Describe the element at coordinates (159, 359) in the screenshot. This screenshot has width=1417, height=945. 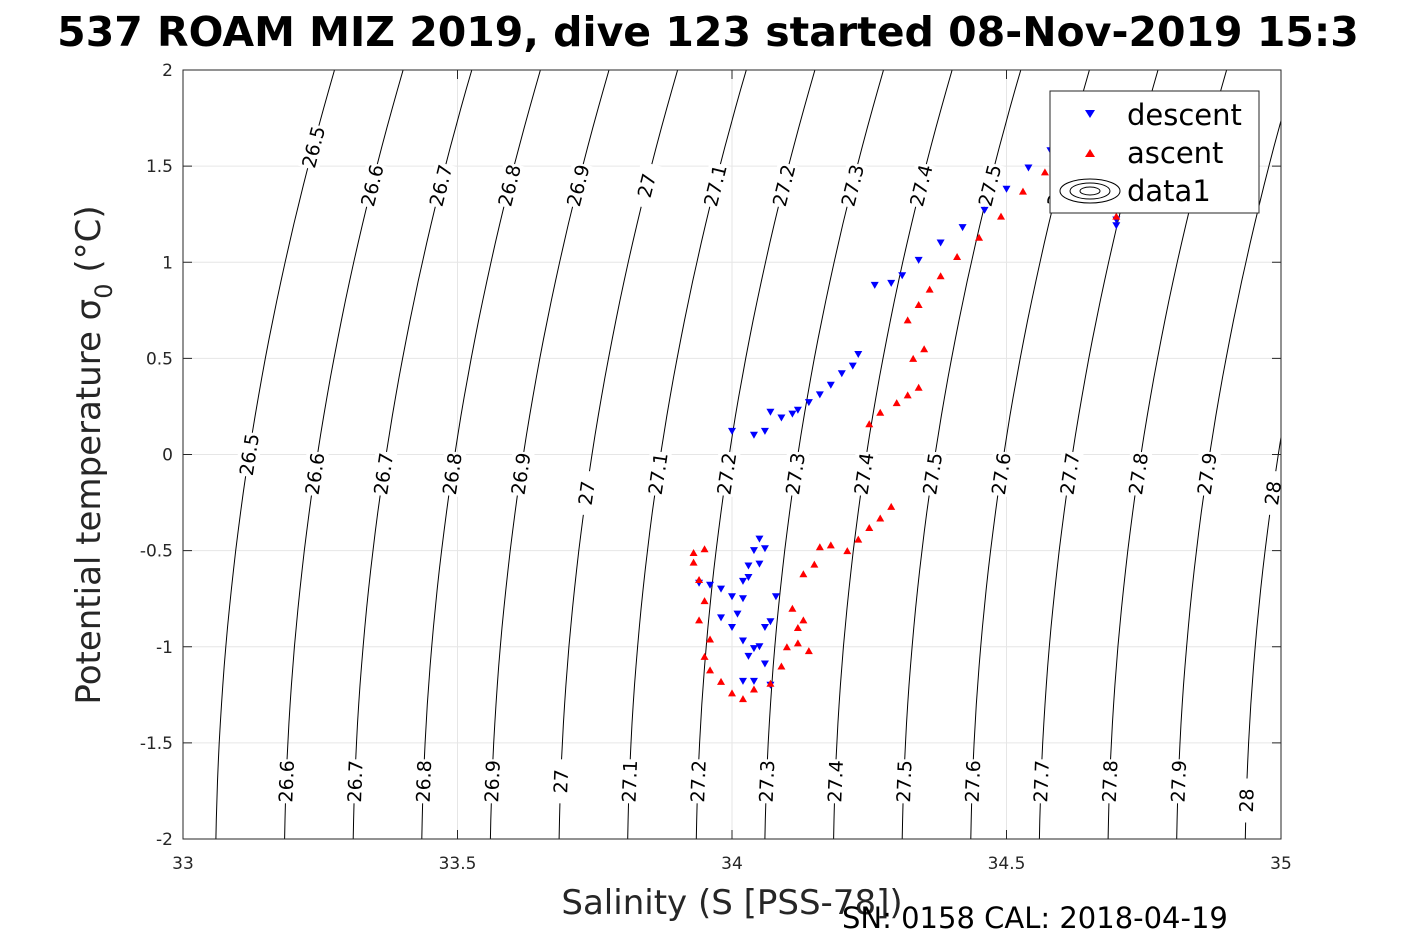
I see `y-tick-label: 0.5` at that location.